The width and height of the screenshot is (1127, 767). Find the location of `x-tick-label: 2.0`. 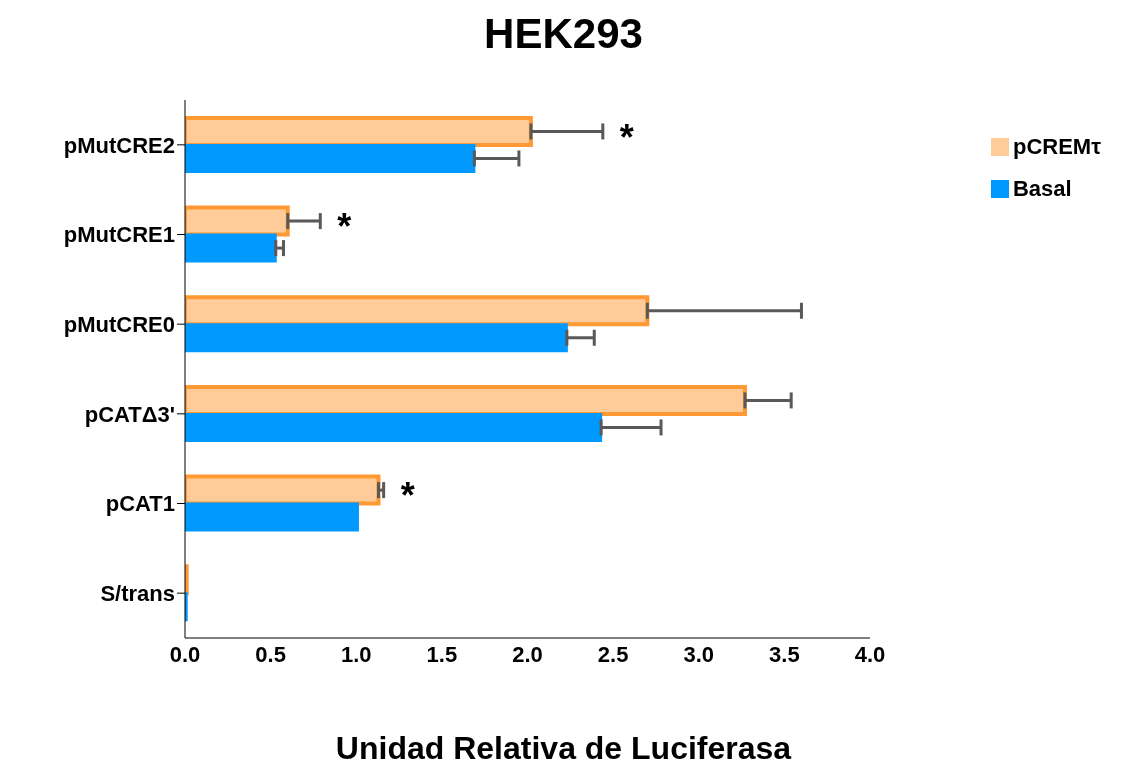

x-tick-label: 2.0 is located at coordinates (527, 654).